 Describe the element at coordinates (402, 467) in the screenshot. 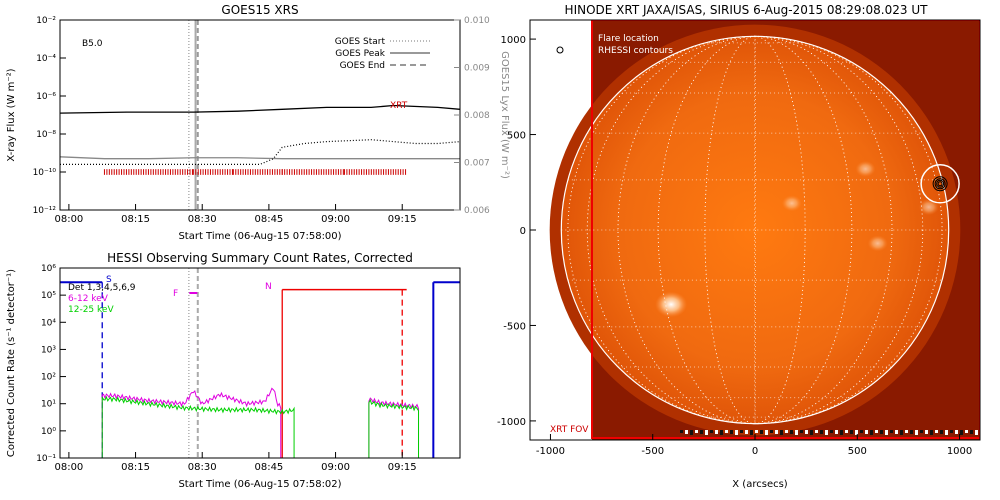

I see `hessi-xtick-label-5: 09:15` at that location.